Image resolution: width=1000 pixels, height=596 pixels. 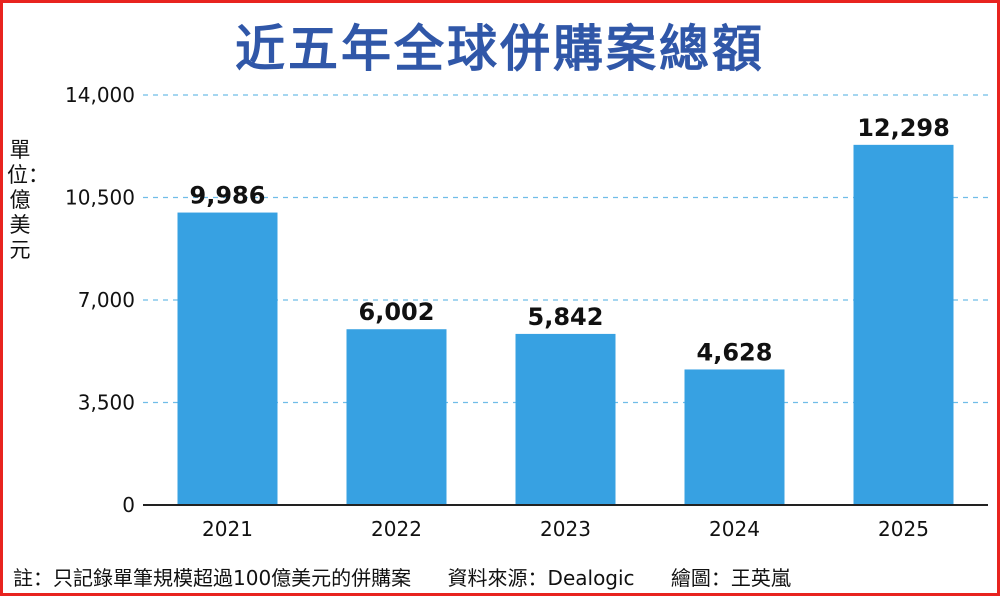 I want to click on x-tick-label: 2025, so click(x=903, y=529).